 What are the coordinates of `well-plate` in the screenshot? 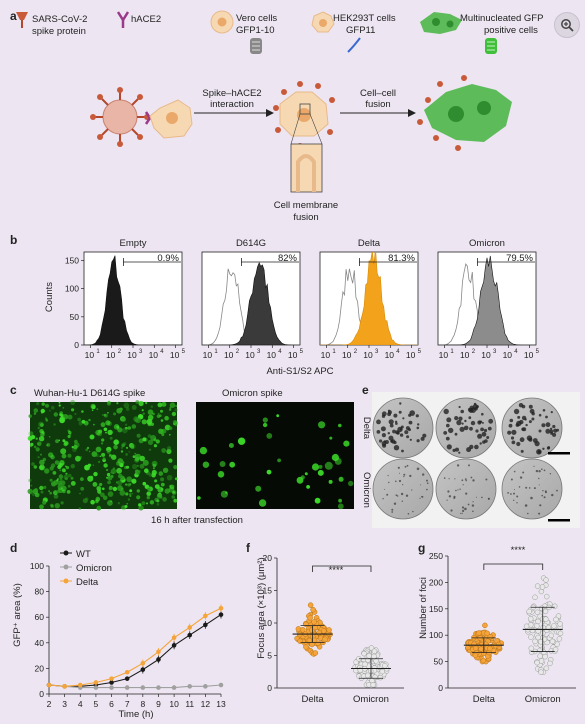 It's located at (403, 489).